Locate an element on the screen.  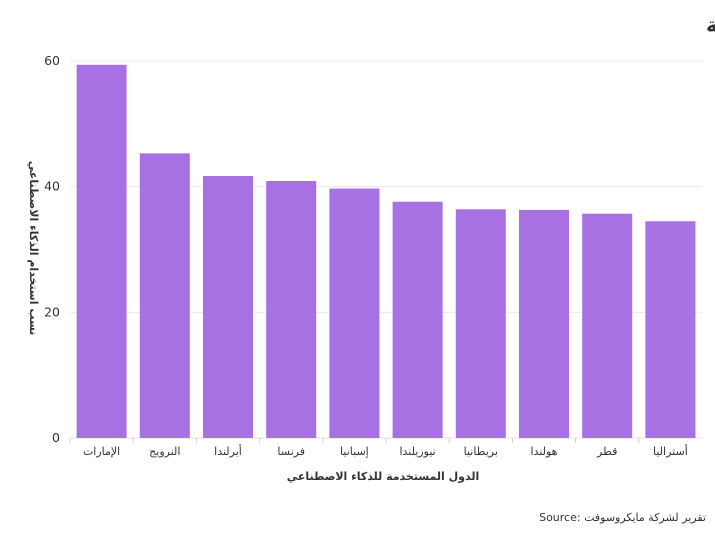
x-tick-label: نيوزيلندا is located at coordinates (417, 451).